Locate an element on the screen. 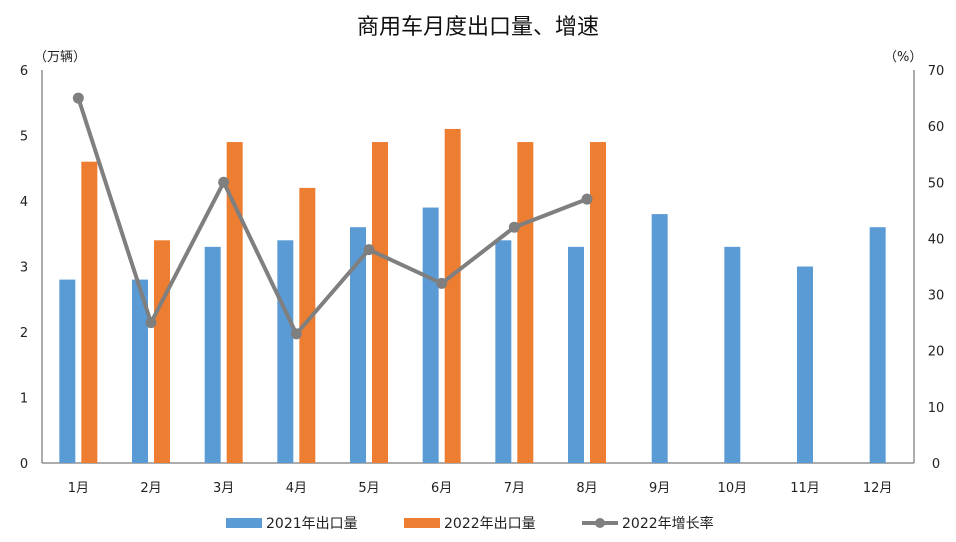 This screenshot has height=542, width=956. left-tick-label: 6 is located at coordinates (24, 71).